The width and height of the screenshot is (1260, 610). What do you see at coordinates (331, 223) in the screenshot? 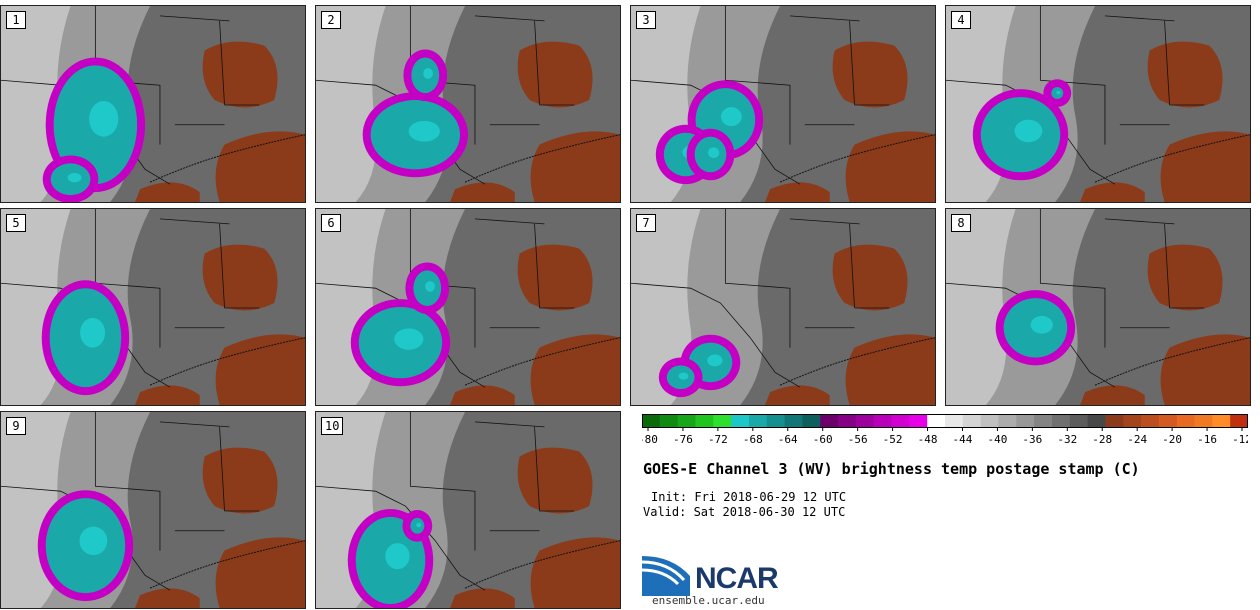
I see `panel-label: 6` at bounding box center [331, 223].